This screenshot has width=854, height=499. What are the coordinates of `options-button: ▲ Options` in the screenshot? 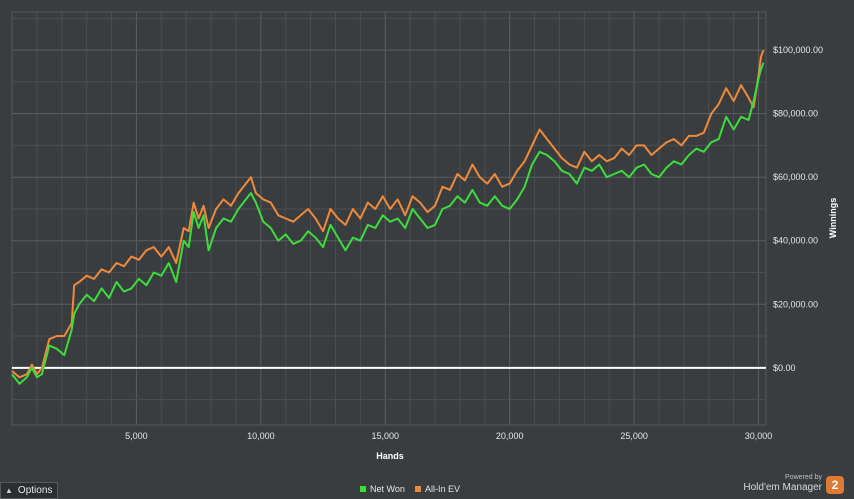 It's located at (29, 490).